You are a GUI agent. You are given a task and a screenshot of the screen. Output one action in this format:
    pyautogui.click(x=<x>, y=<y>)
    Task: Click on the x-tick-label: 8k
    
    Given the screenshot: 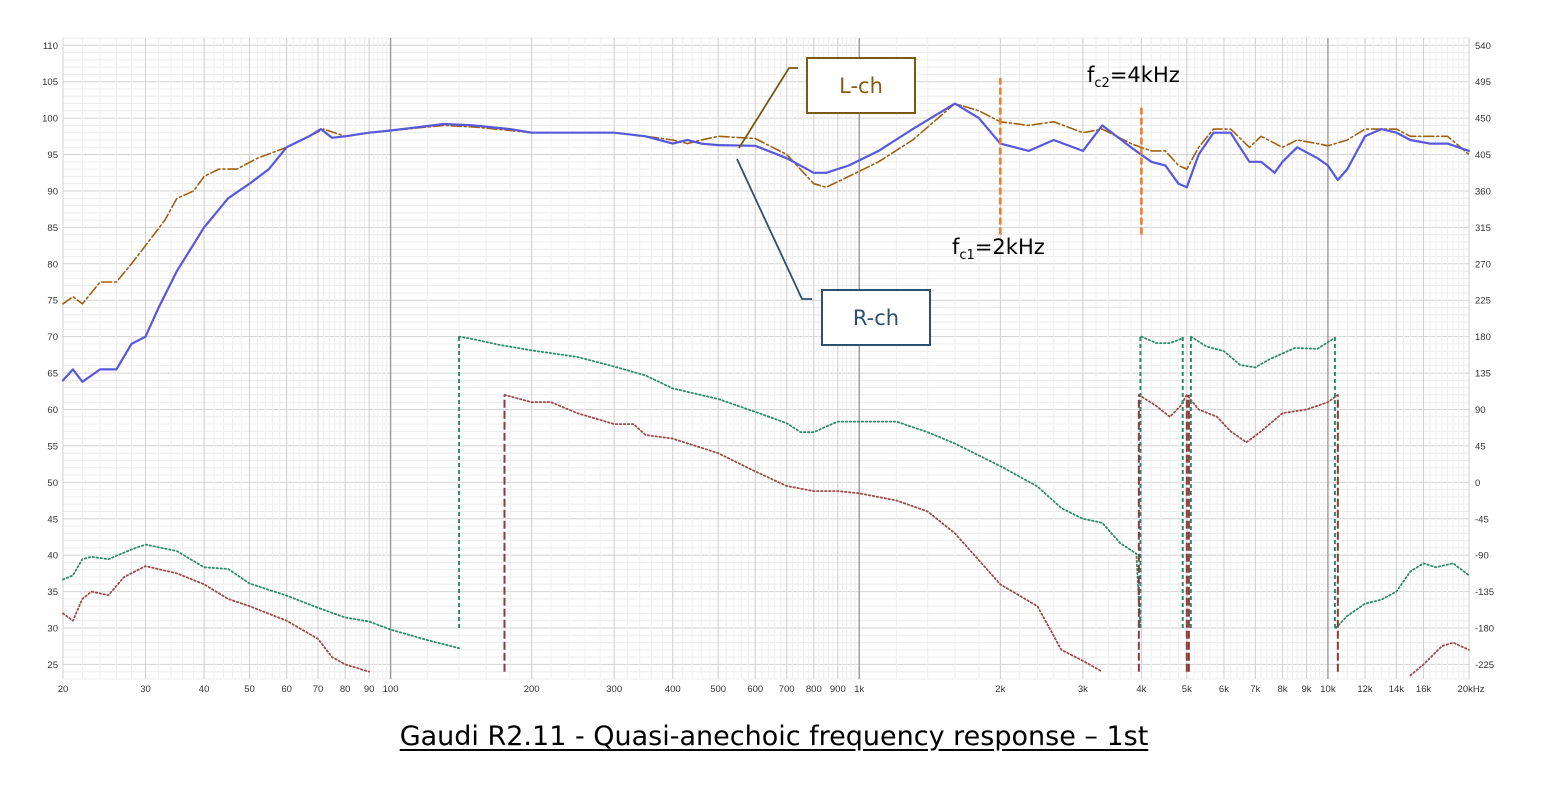 What is the action you would take?
    pyautogui.click(x=1282, y=689)
    